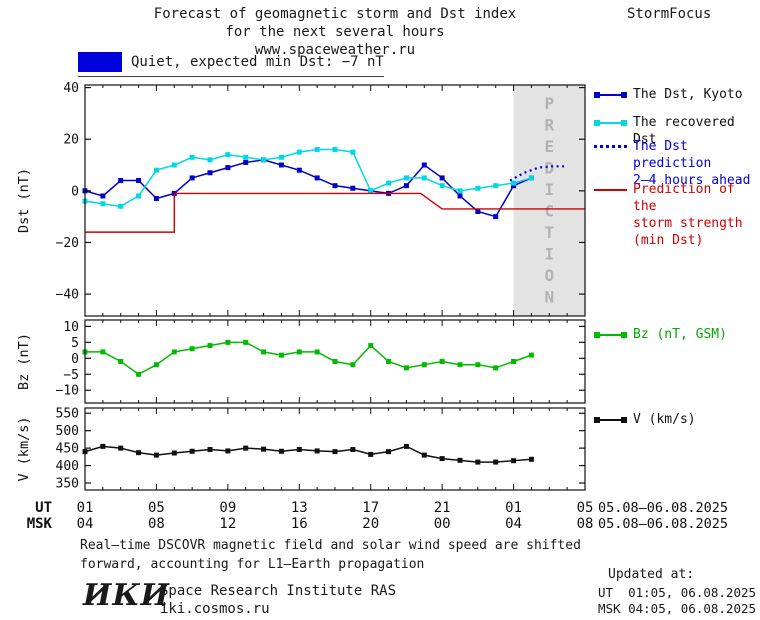 The image size is (760, 620). I want to click on svg-text: T, so click(549, 232).